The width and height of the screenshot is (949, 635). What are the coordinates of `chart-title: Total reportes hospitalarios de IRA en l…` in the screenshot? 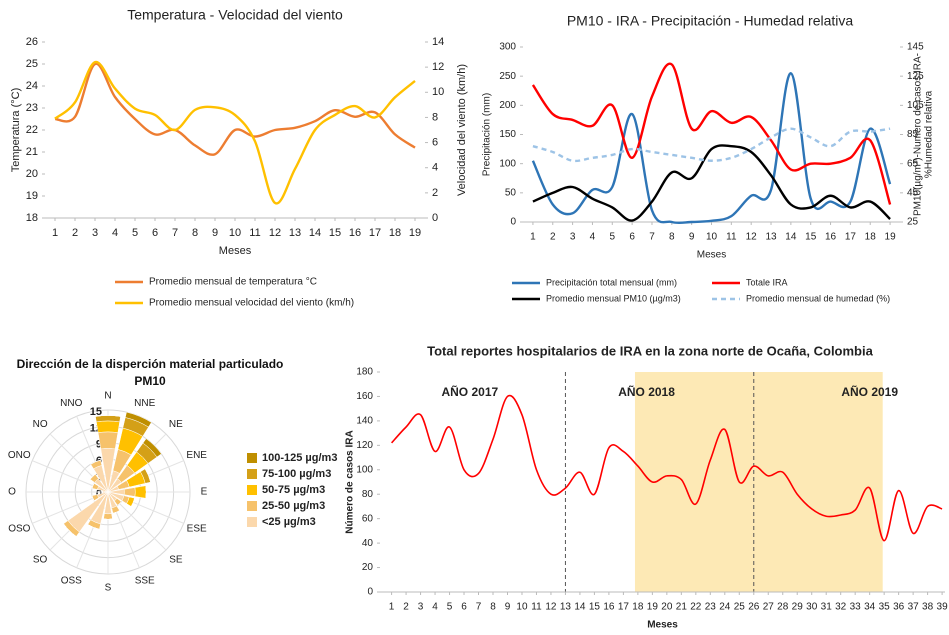 It's located at (650, 350).